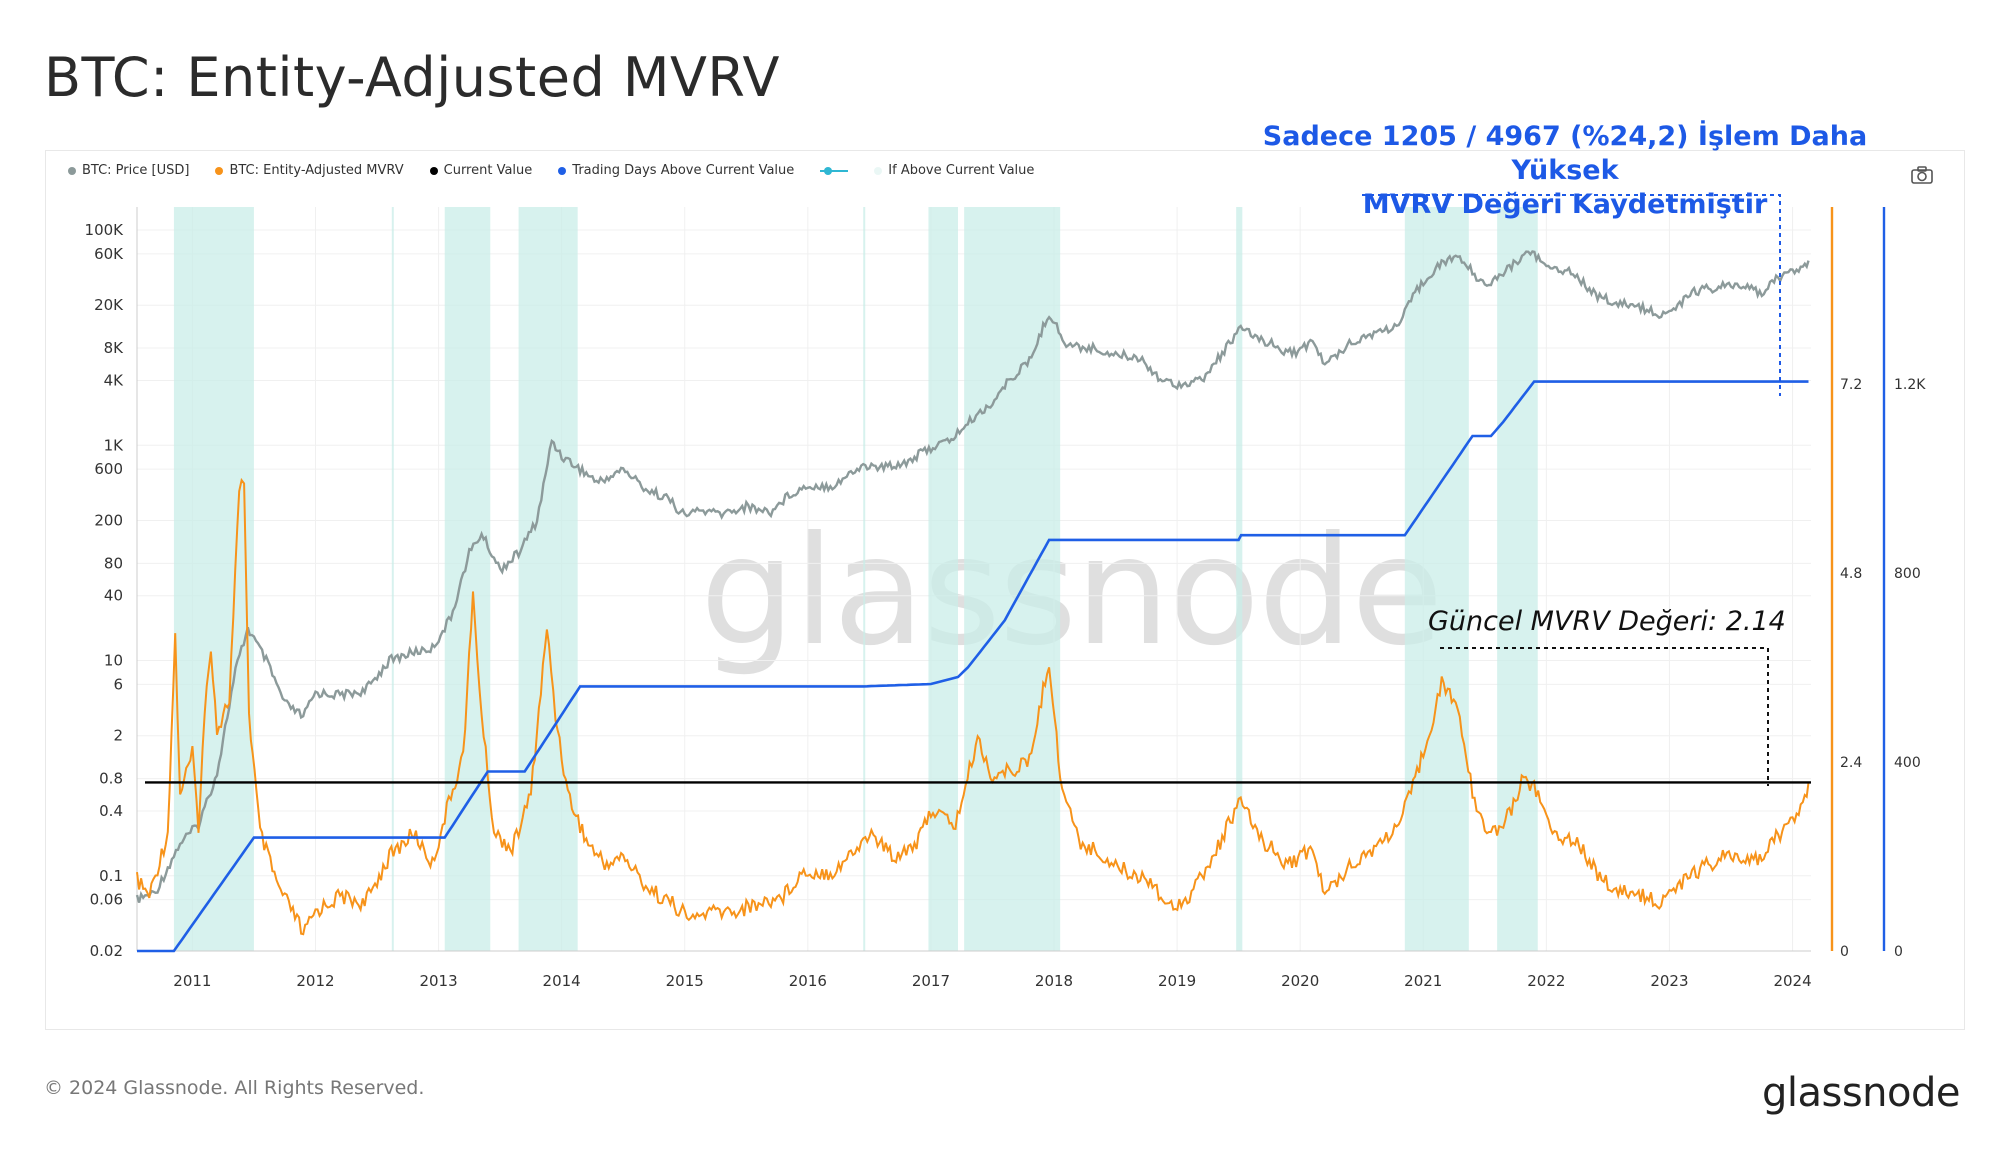  I want to click on left-tick-label: 80, so click(113, 563).